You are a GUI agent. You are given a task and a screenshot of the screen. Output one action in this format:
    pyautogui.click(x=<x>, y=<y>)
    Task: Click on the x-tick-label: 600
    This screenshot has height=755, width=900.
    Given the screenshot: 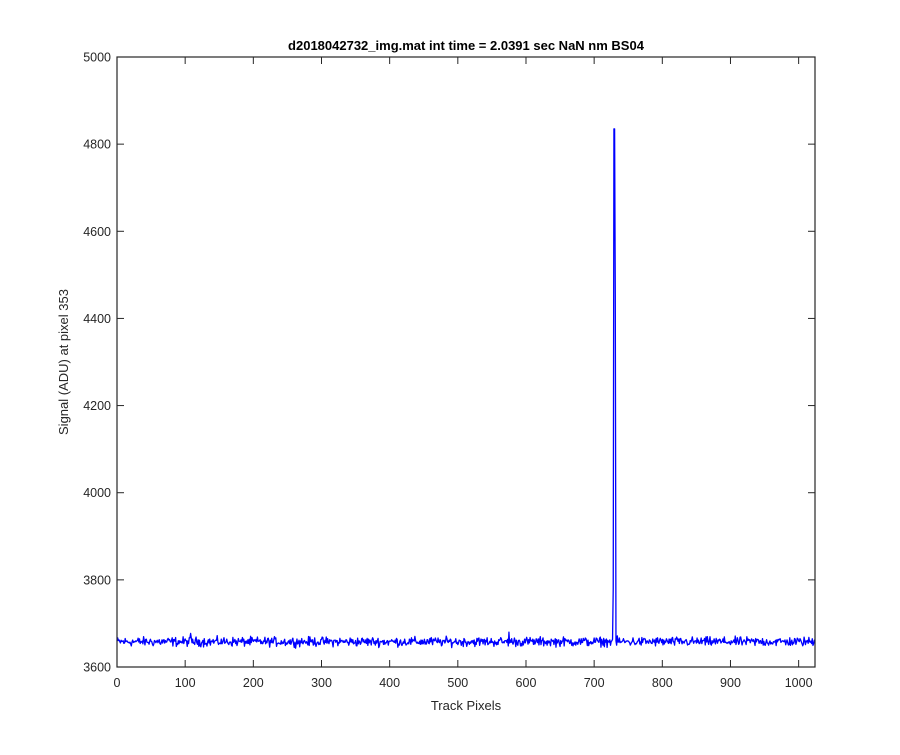 What is the action you would take?
    pyautogui.click(x=526, y=683)
    